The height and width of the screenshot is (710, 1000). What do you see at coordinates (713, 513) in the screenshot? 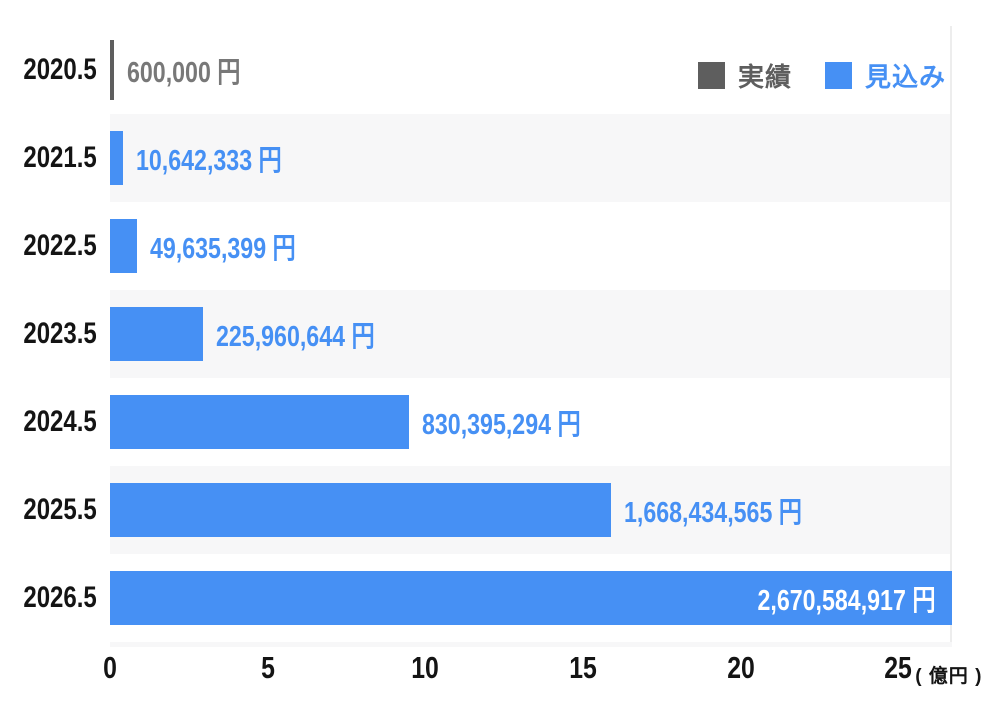
I see `bar-value-label: 1,668,434,565 円` at bounding box center [713, 513].